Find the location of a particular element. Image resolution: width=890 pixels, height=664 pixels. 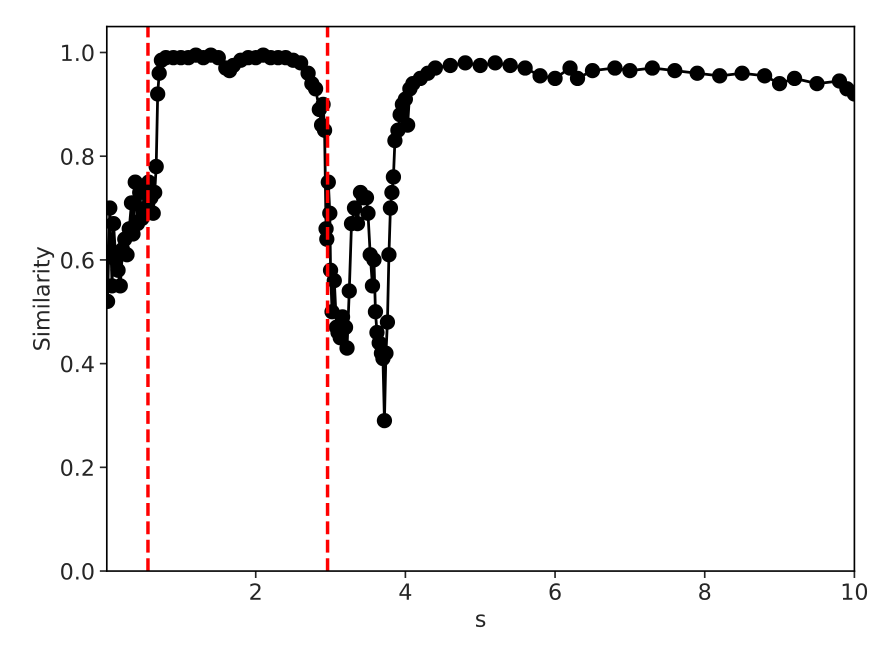

y-tick-label: 0.6 is located at coordinates (77, 260).